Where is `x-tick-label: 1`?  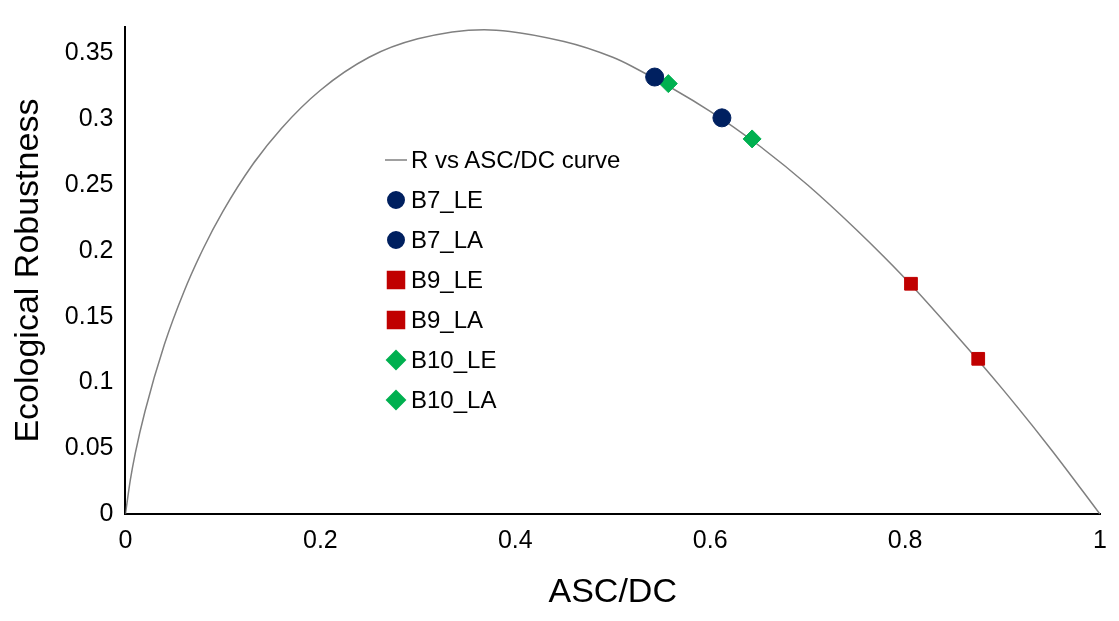
x-tick-label: 1 is located at coordinates (1100, 539).